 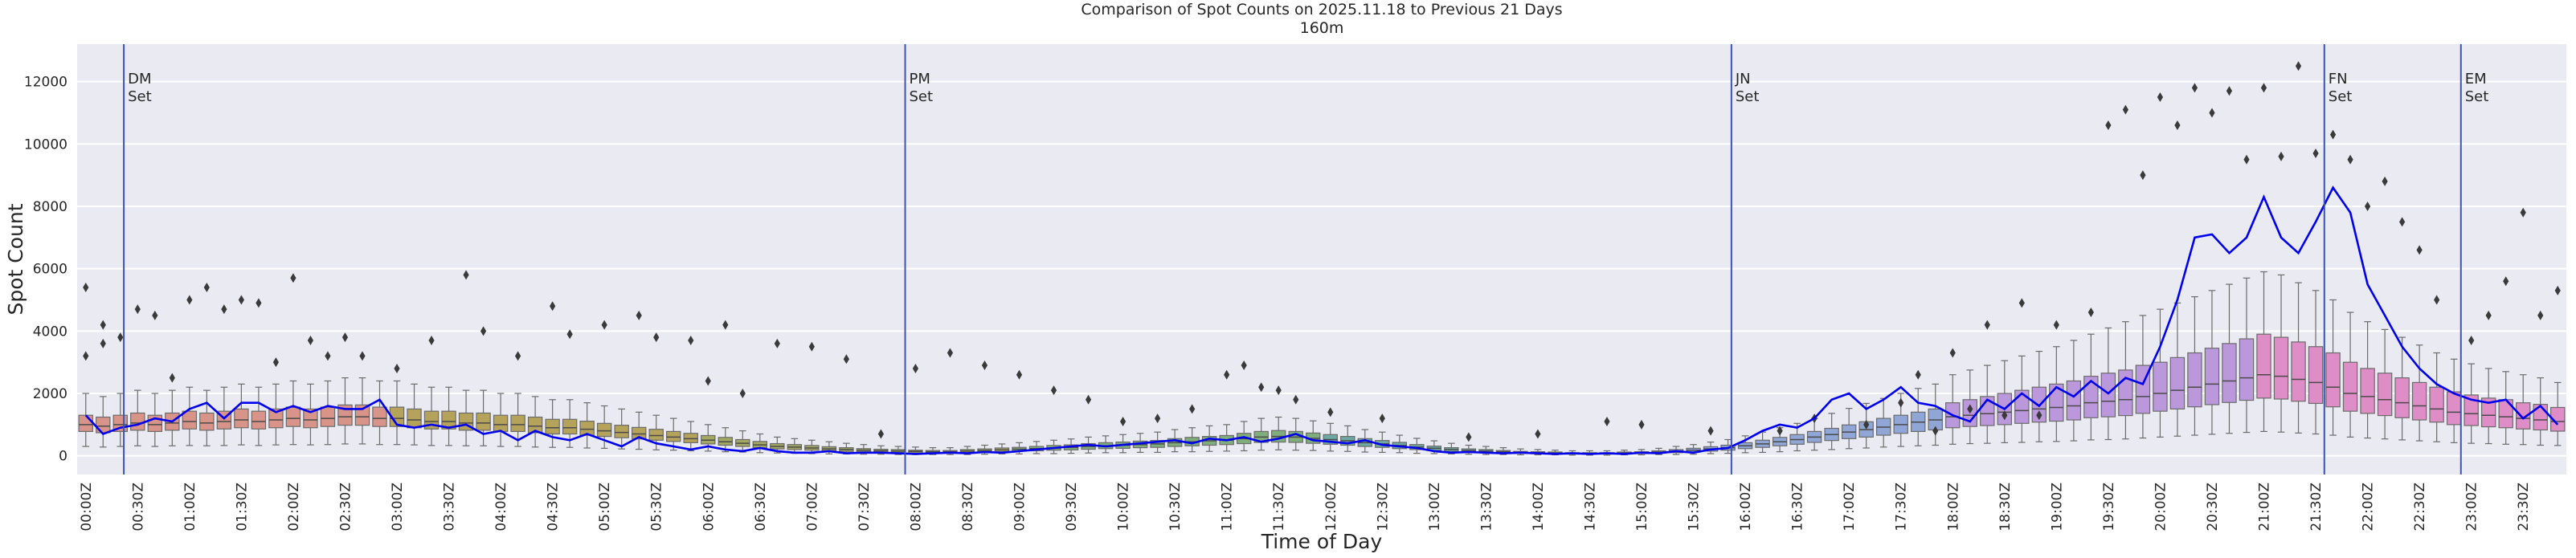 What do you see at coordinates (1798, 507) in the screenshot?
I see `x-tick-label: 16:30Z` at bounding box center [1798, 507].